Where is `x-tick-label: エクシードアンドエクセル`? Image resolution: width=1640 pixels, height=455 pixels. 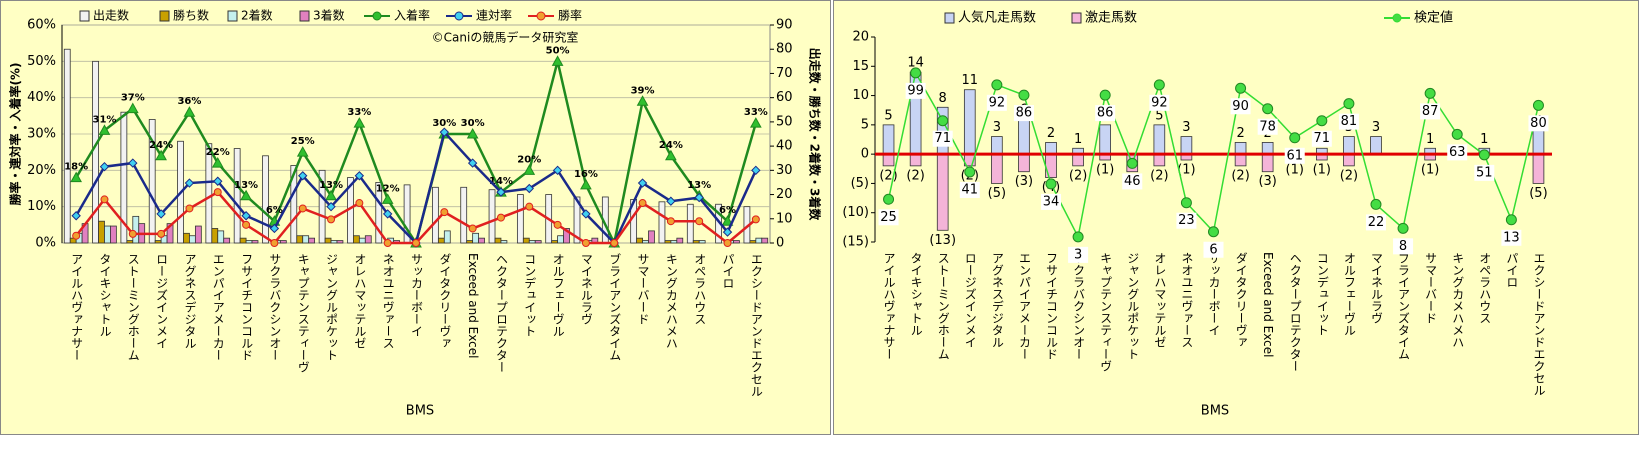
x-tick-label: エクシードアンドエクセル is located at coordinates (1539, 324).